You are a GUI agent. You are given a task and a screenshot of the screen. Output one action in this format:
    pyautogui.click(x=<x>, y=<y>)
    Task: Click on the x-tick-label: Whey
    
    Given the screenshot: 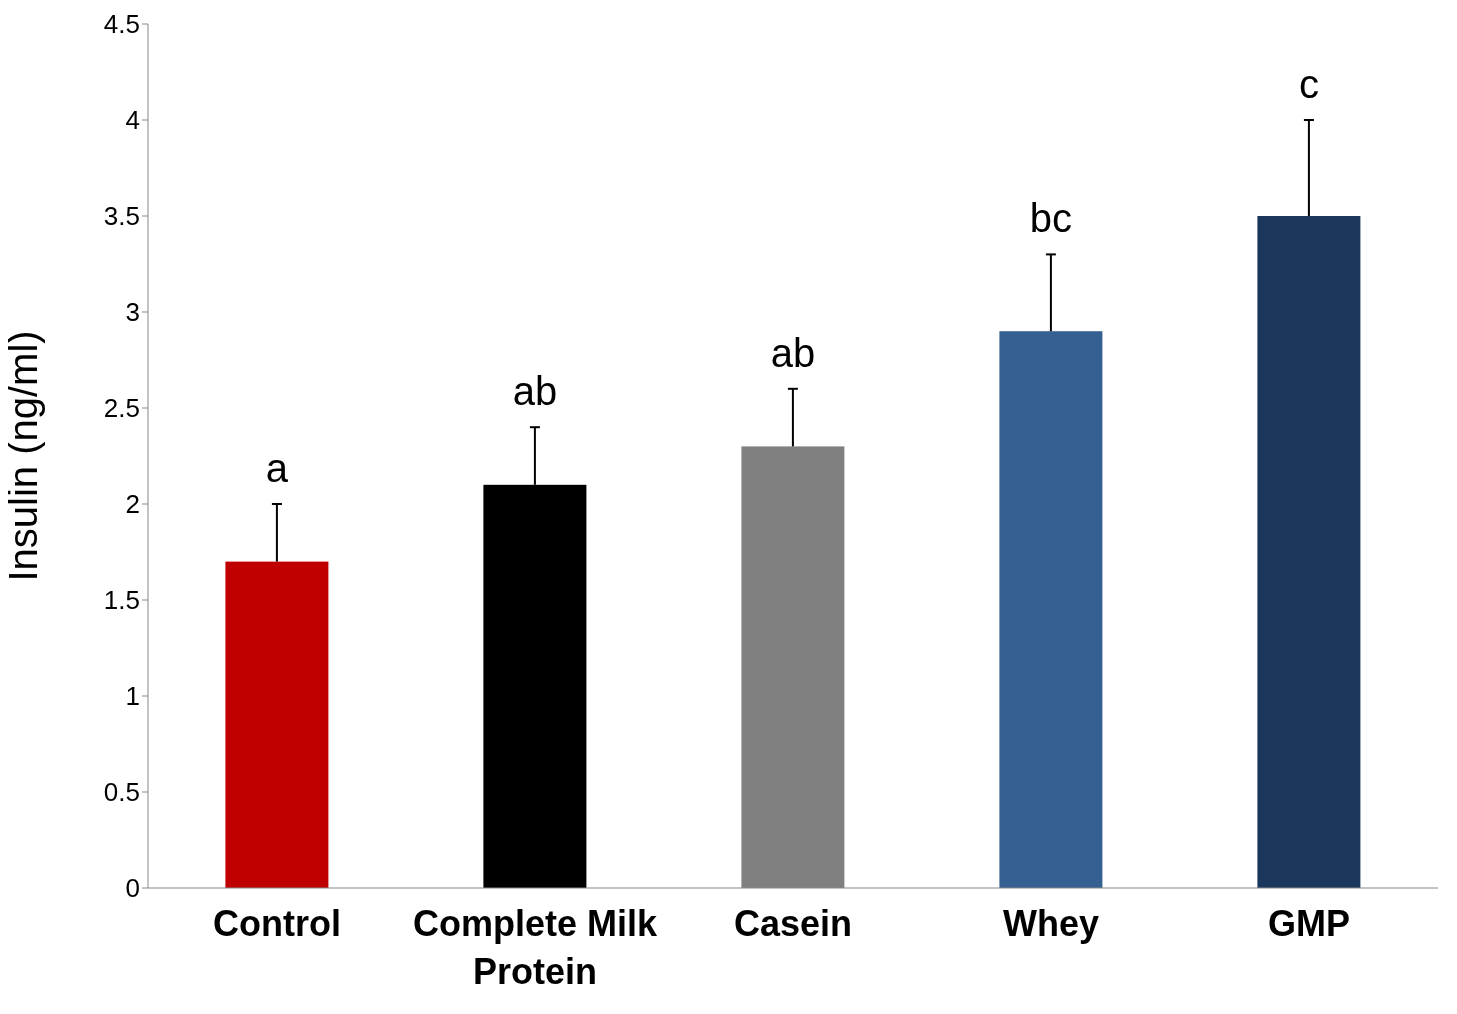 What is the action you would take?
    pyautogui.click(x=1051, y=923)
    